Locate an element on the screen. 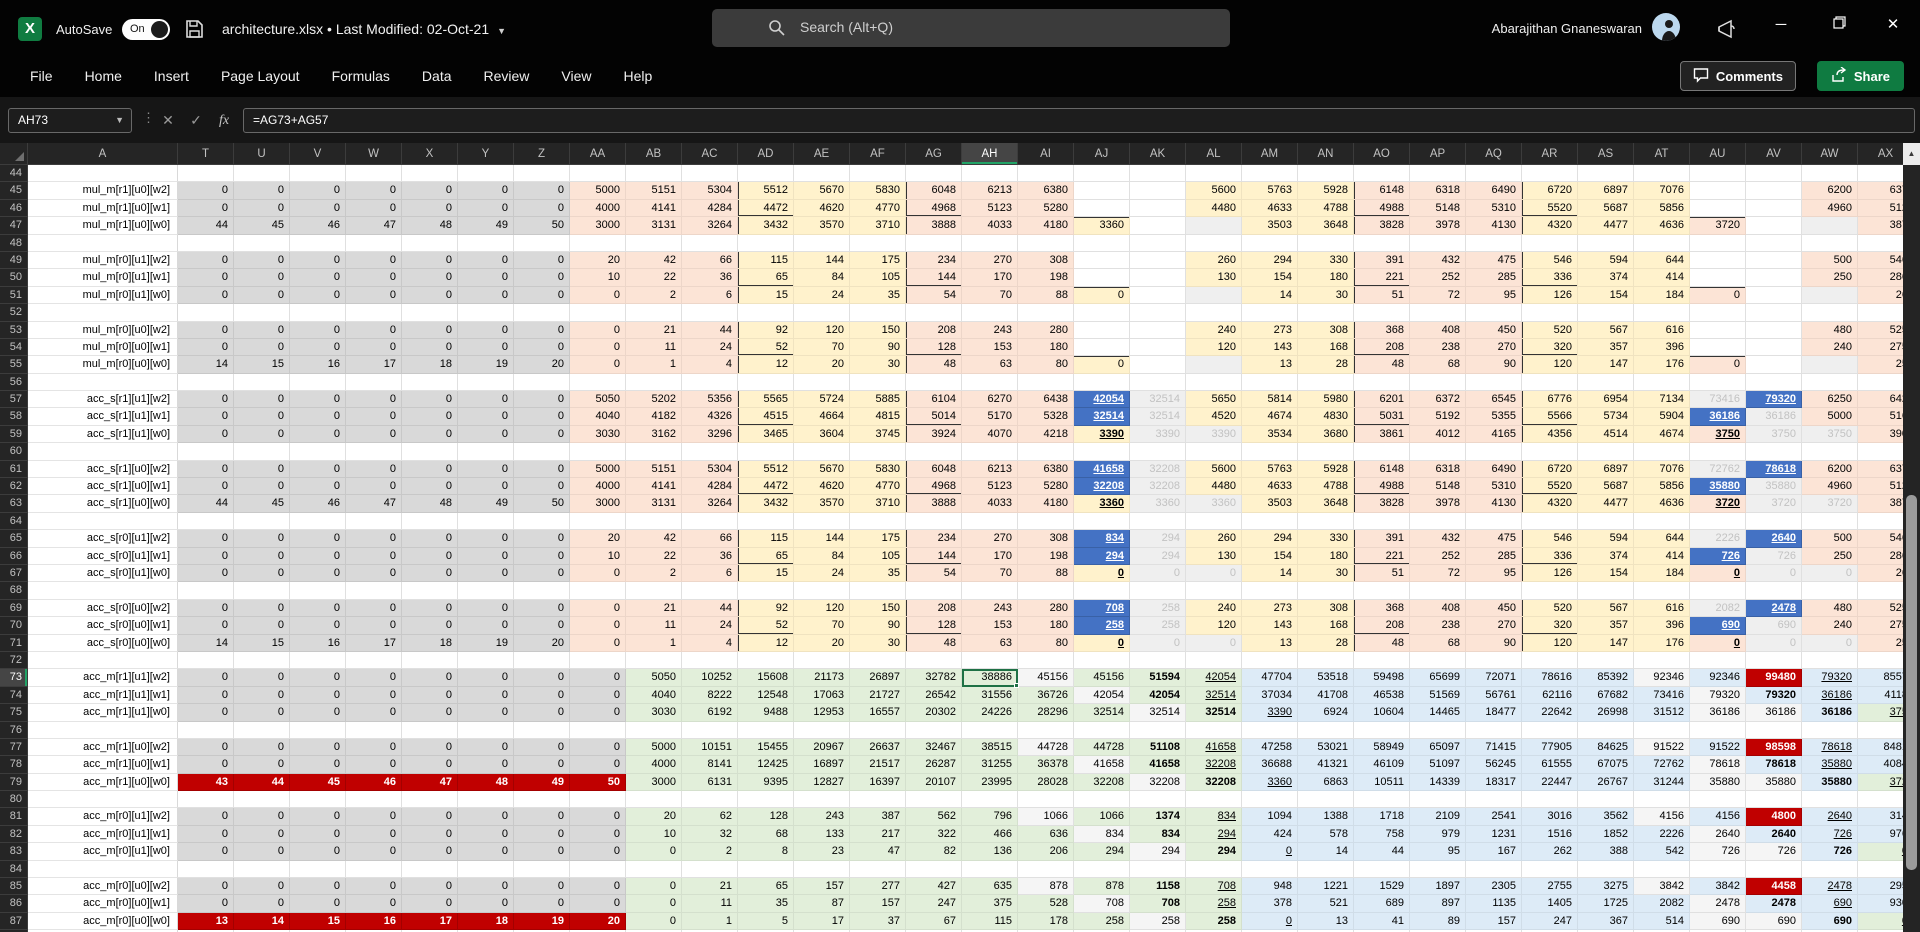 This screenshot has width=1920, height=932. cell-AV74: 79320 is located at coordinates (1774, 695).